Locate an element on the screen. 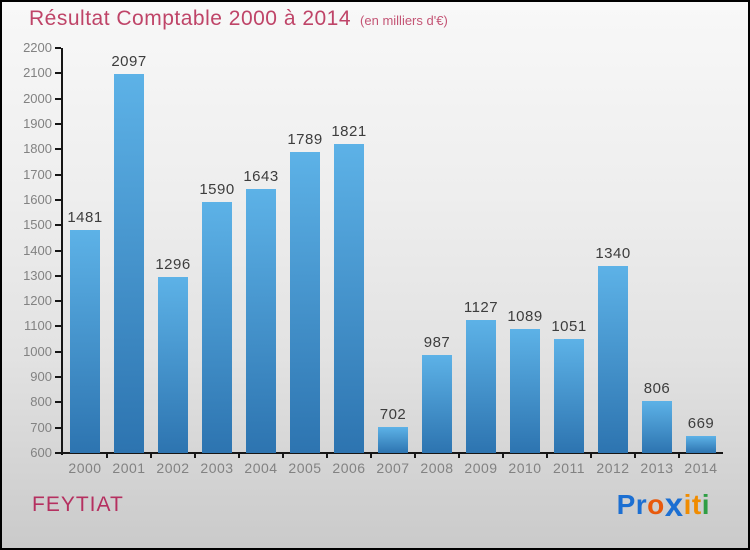 The height and width of the screenshot is (550, 750). x-tick-label: 2009 is located at coordinates (481, 468).